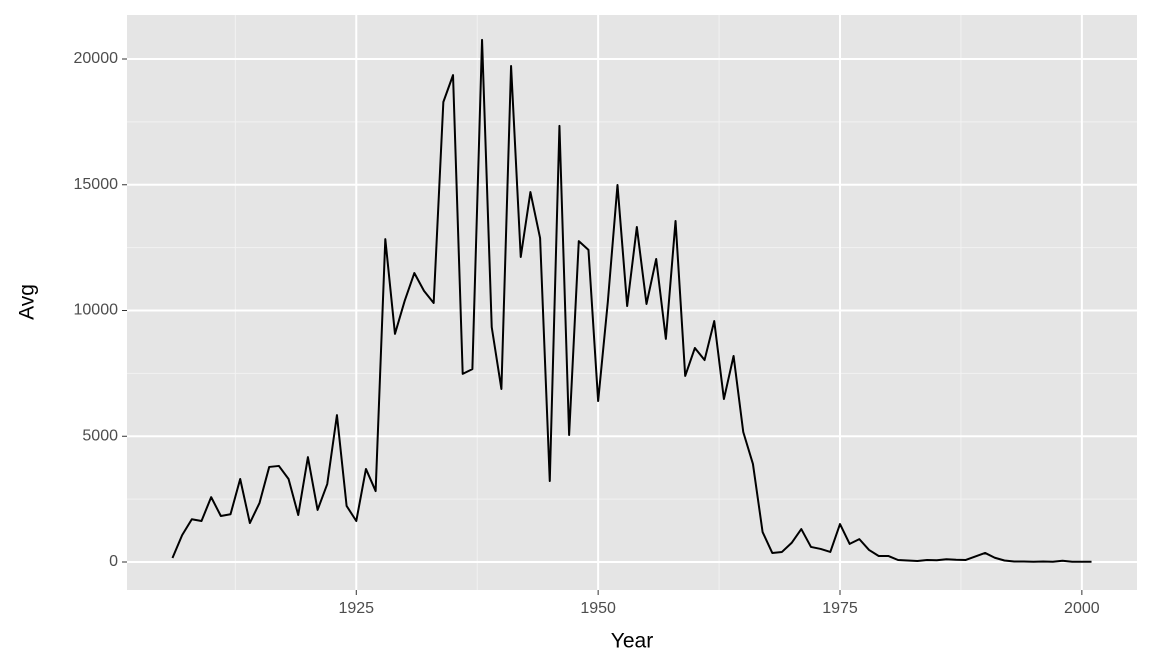  What do you see at coordinates (96, 184) in the screenshot?
I see `y-tick-label: 15000` at bounding box center [96, 184].